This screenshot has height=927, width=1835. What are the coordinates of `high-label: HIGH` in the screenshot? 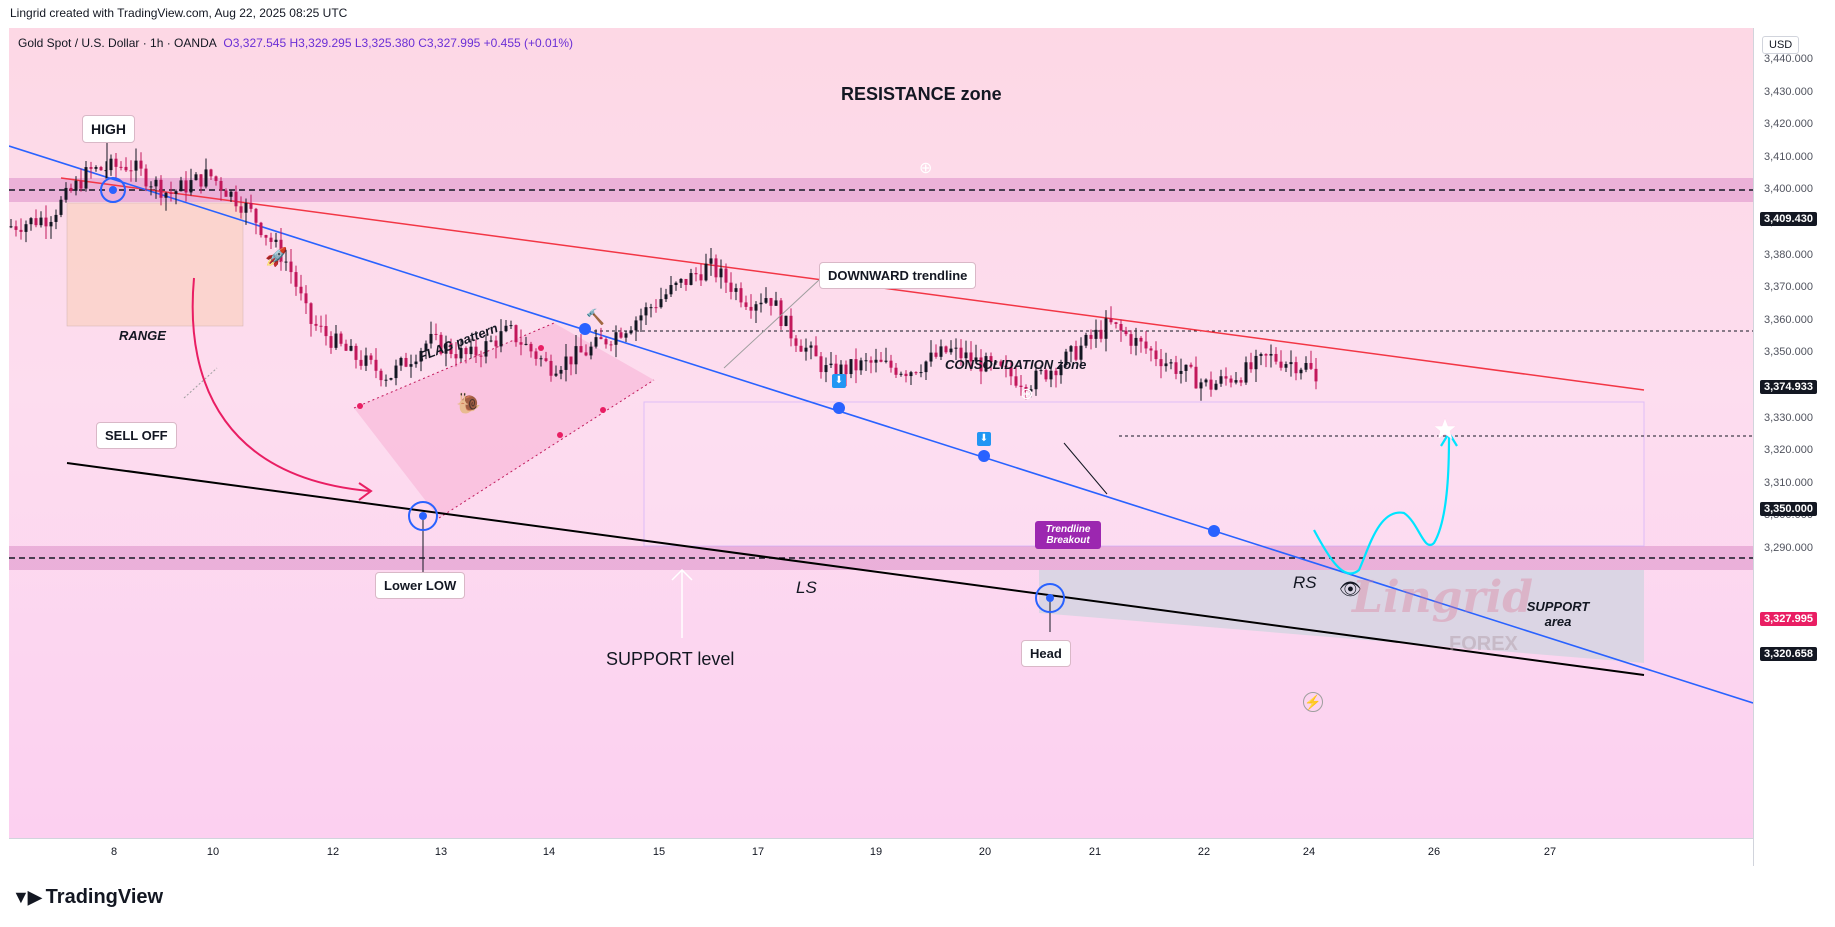 It's located at (108, 129).